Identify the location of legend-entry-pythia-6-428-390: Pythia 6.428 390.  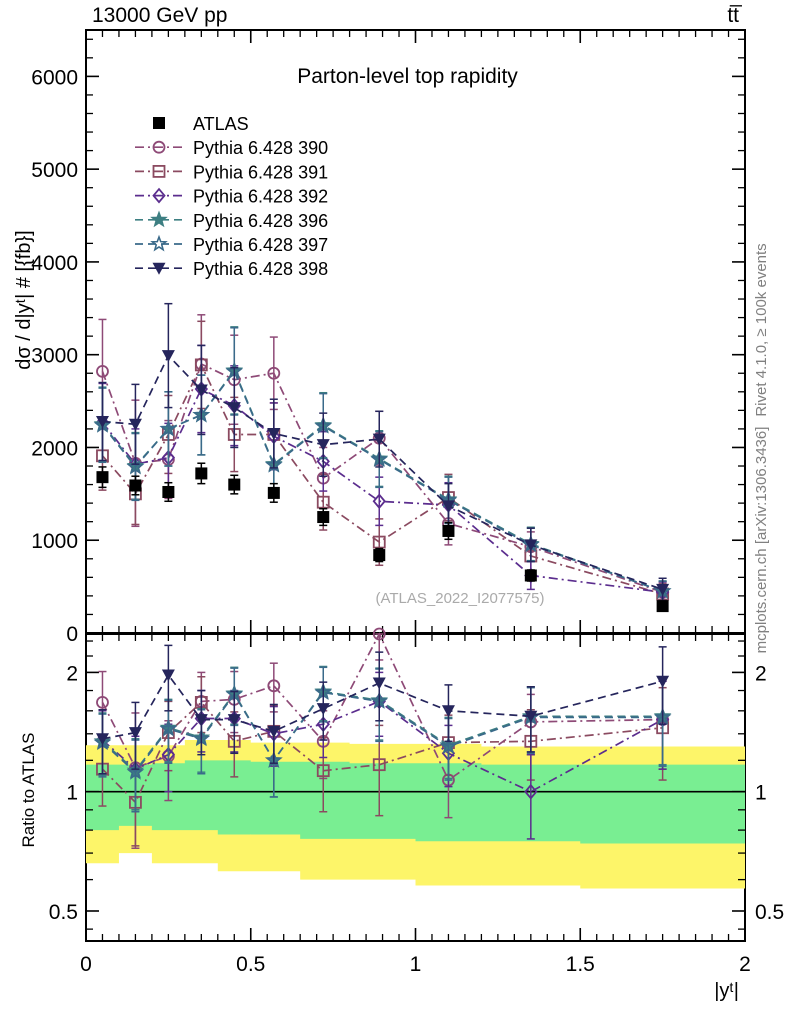
(231, 148).